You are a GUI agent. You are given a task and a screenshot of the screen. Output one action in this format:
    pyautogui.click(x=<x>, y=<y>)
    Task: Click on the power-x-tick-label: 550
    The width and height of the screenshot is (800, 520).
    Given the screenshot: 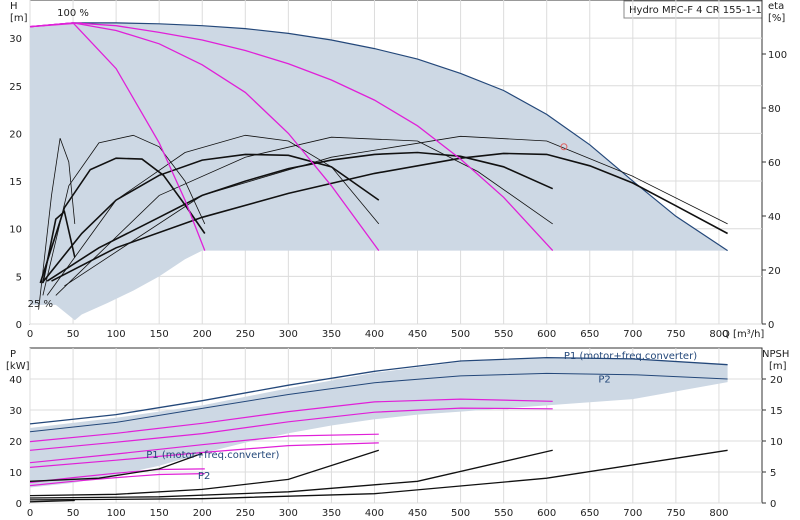 What is the action you would take?
    pyautogui.click(x=503, y=513)
    